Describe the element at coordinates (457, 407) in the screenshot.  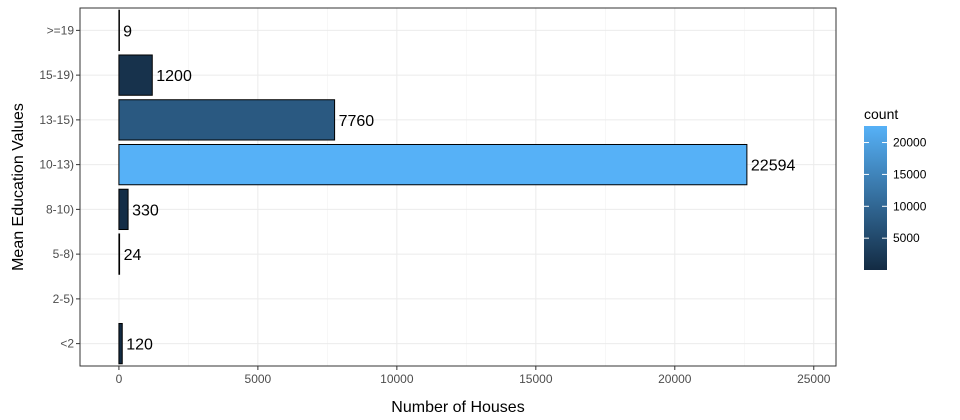
I see `x-axis-title: Number of Houses` at that location.